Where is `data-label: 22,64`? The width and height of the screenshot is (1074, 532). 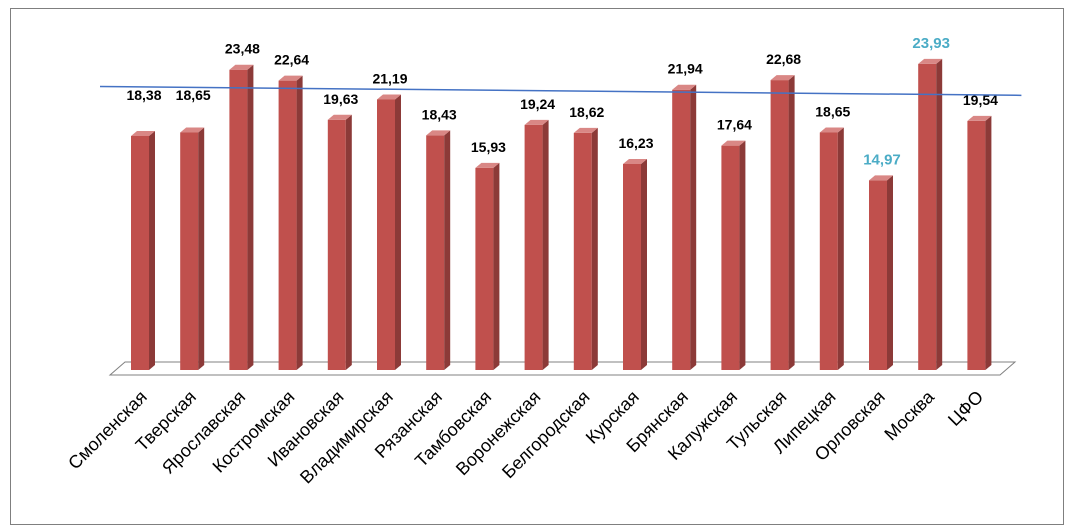
data-label: 22,64 is located at coordinates (291, 60).